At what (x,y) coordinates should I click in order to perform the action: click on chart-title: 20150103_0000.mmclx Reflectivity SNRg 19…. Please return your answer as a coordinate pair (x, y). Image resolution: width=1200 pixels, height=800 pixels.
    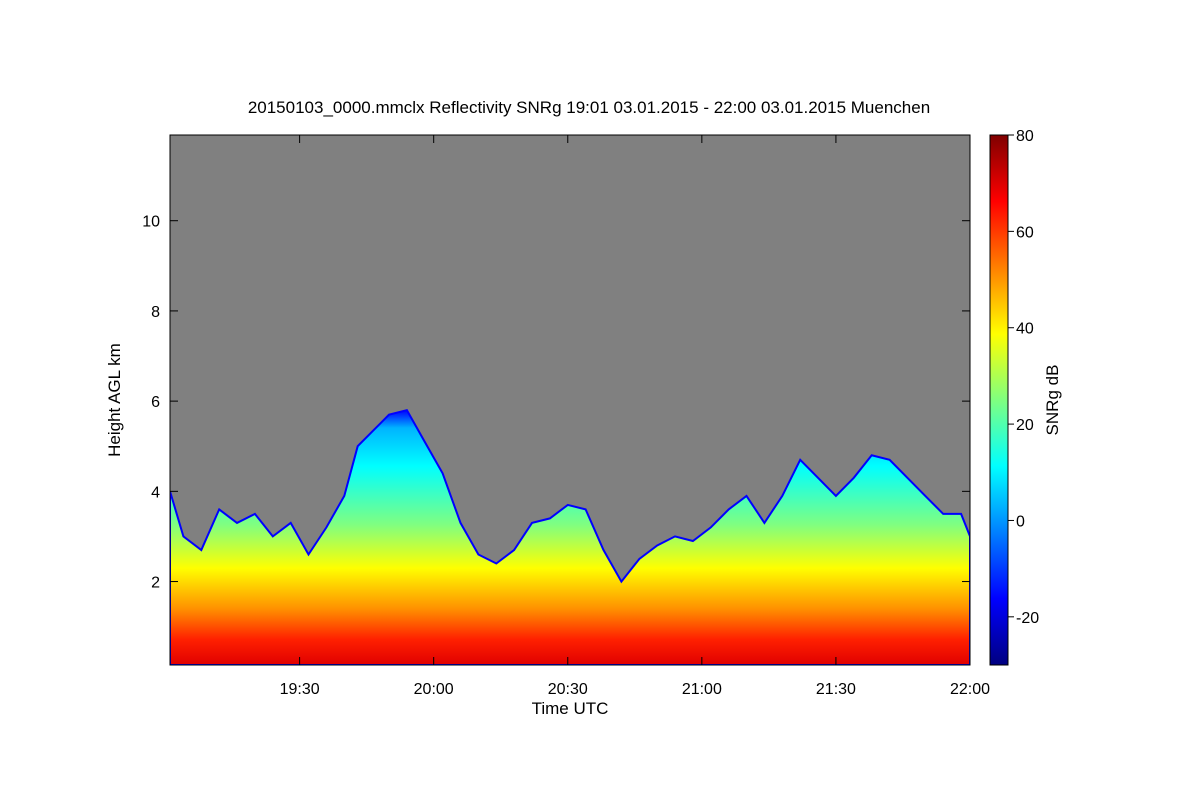
    Looking at the image, I should click on (589, 107).